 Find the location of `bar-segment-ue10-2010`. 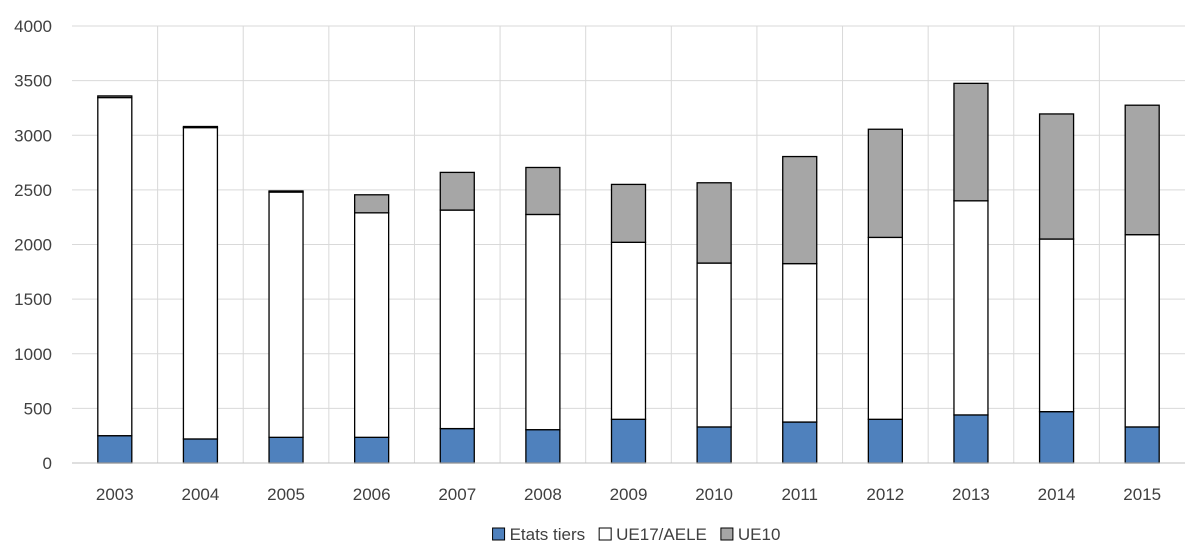

bar-segment-ue10-2010 is located at coordinates (714, 223).